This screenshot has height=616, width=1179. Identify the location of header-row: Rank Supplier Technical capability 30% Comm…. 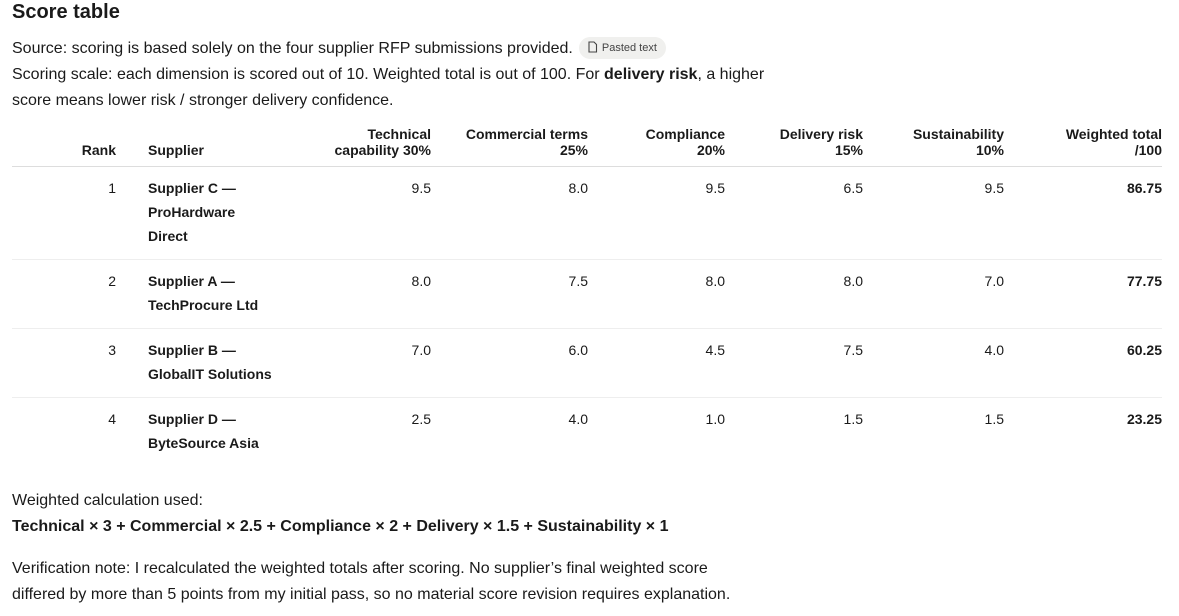
(587, 144).